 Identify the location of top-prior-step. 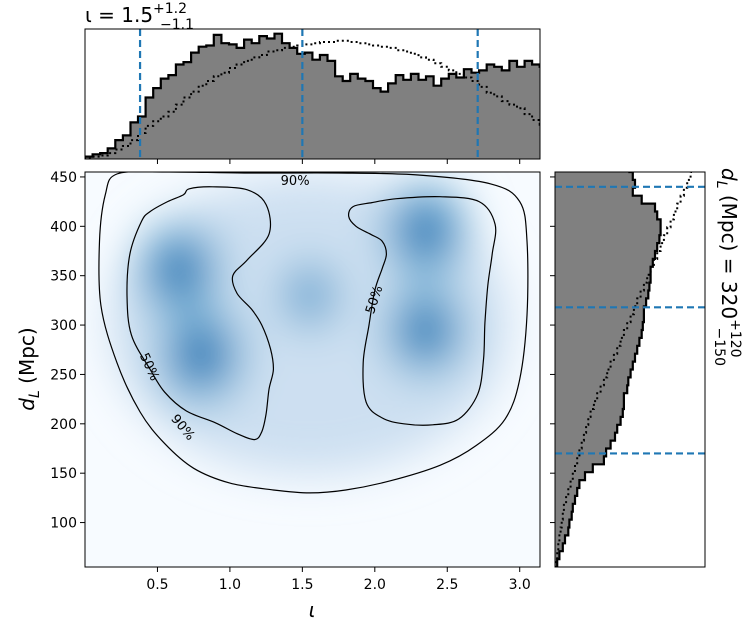
(312, 99).